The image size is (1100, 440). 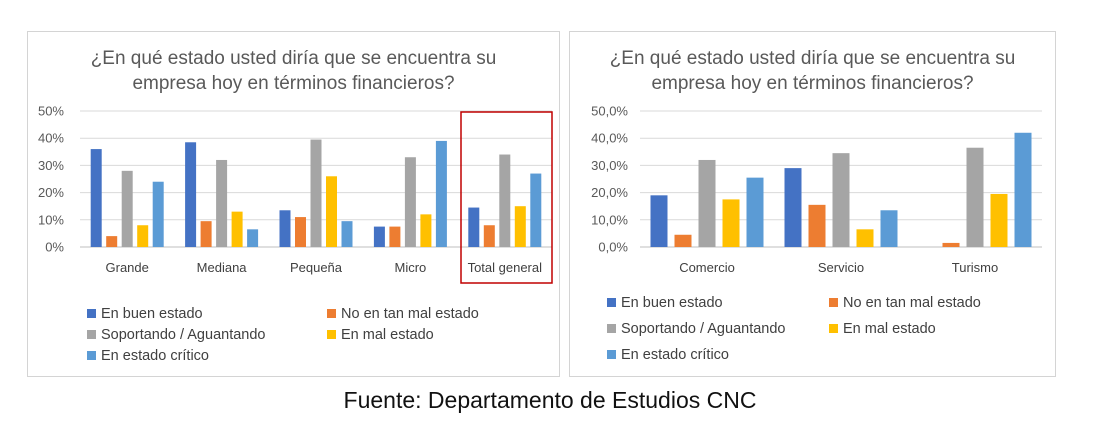 What do you see at coordinates (54, 247) in the screenshot?
I see `y-tick-label: 0%` at bounding box center [54, 247].